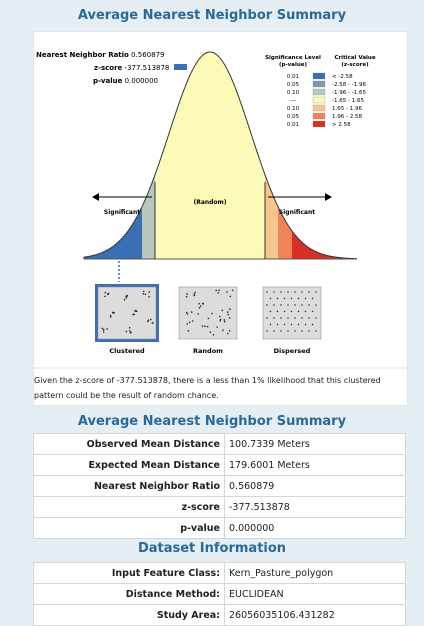  Describe the element at coordinates (327, 100) in the screenshot. I see `legend-row: --- -1.65 - 1.65` at that location.